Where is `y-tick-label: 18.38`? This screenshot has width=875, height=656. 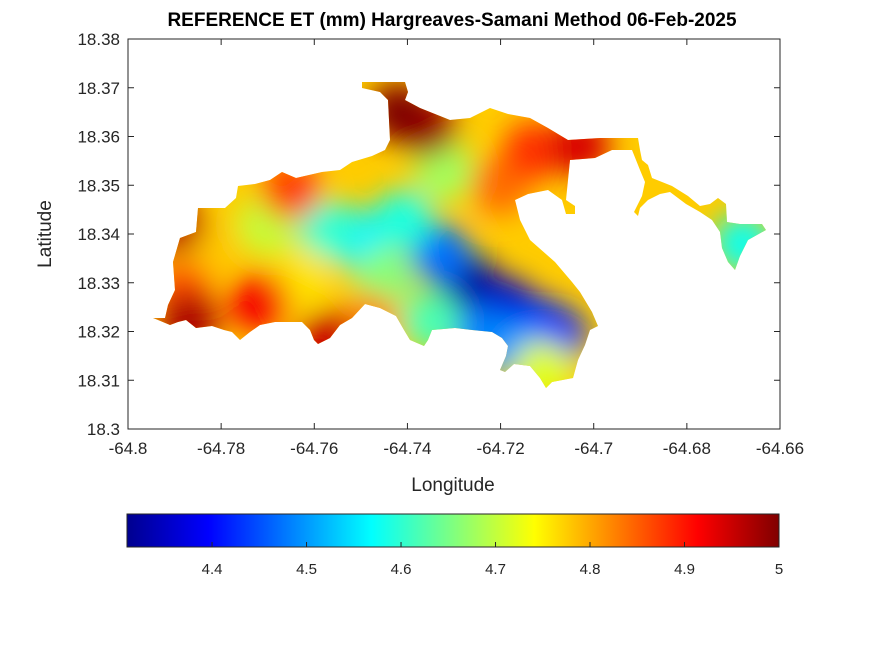 y-tick-label: 18.38 is located at coordinates (98, 39).